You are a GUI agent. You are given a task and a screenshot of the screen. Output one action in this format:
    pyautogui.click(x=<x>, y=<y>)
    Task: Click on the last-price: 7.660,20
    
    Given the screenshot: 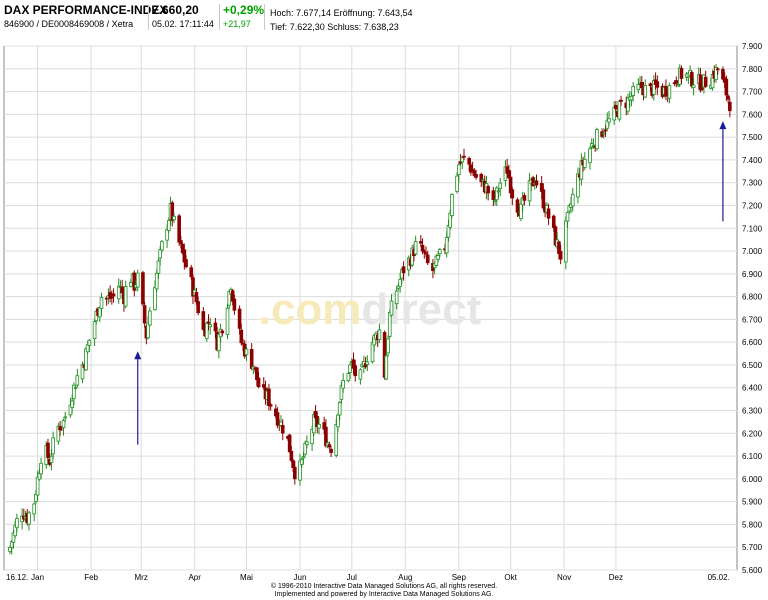 What is the action you would take?
    pyautogui.click(x=175, y=10)
    